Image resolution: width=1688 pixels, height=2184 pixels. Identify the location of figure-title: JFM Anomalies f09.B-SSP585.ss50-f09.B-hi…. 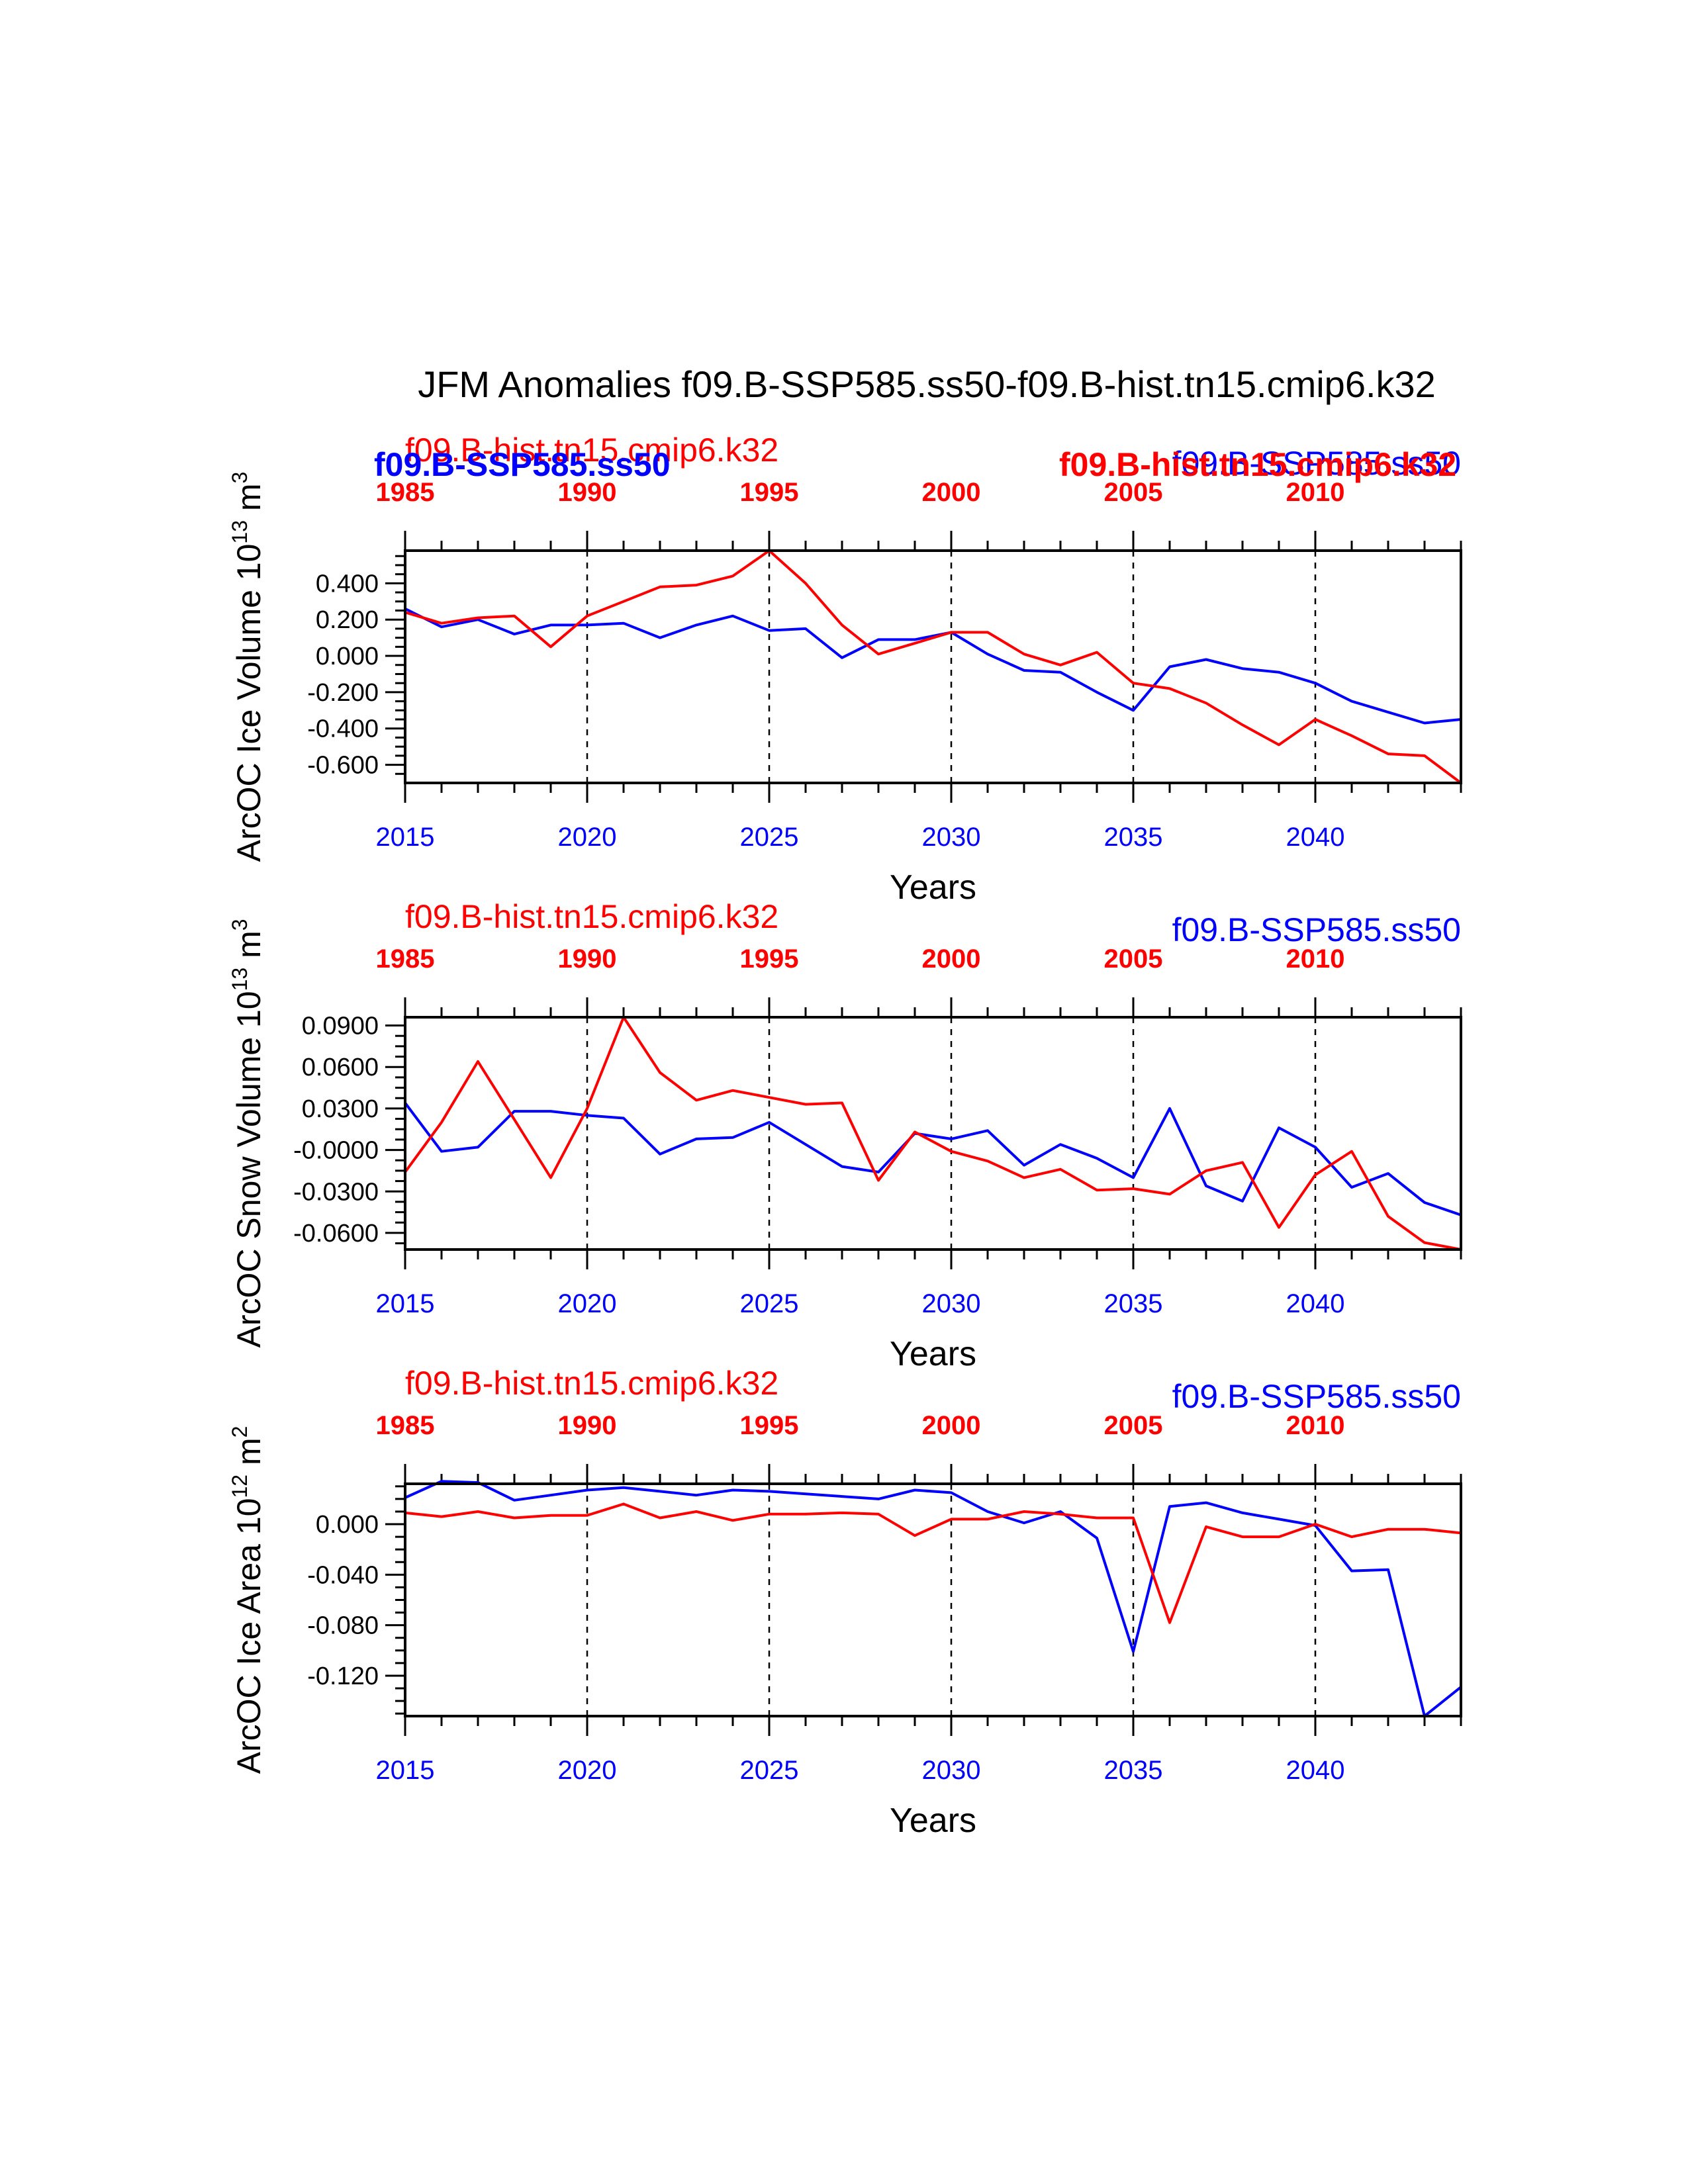
(927, 384).